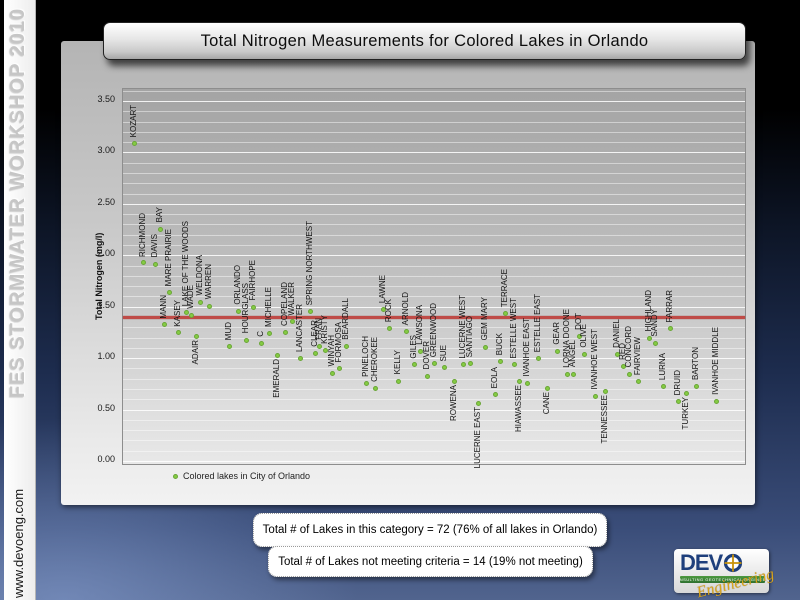 The width and height of the screenshot is (800, 600). I want to click on lake-label: WADE, so click(190, 297).